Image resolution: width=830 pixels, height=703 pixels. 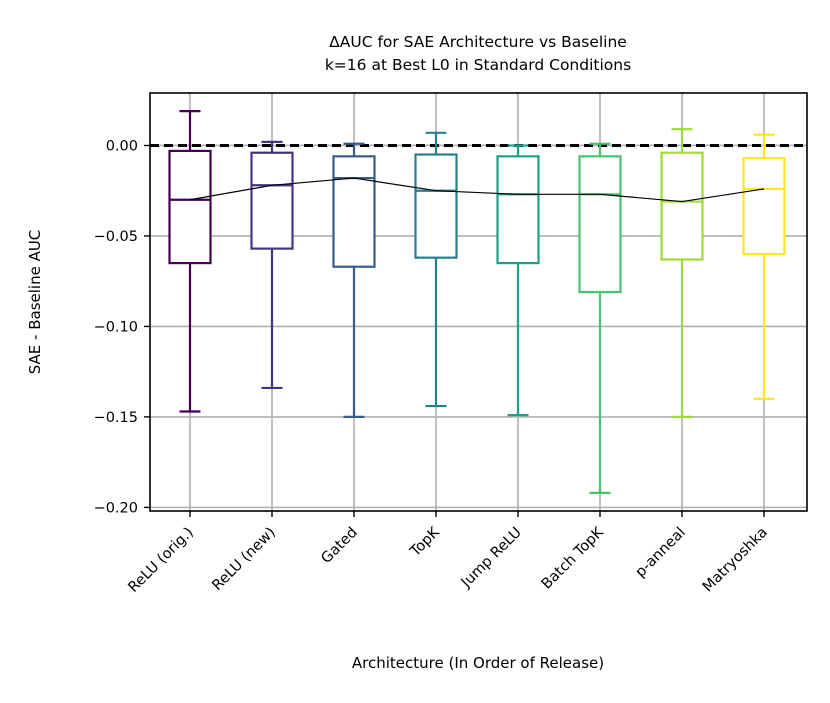 I want to click on y-axis-label: SAE - Baseline AUC, so click(x=35, y=302).